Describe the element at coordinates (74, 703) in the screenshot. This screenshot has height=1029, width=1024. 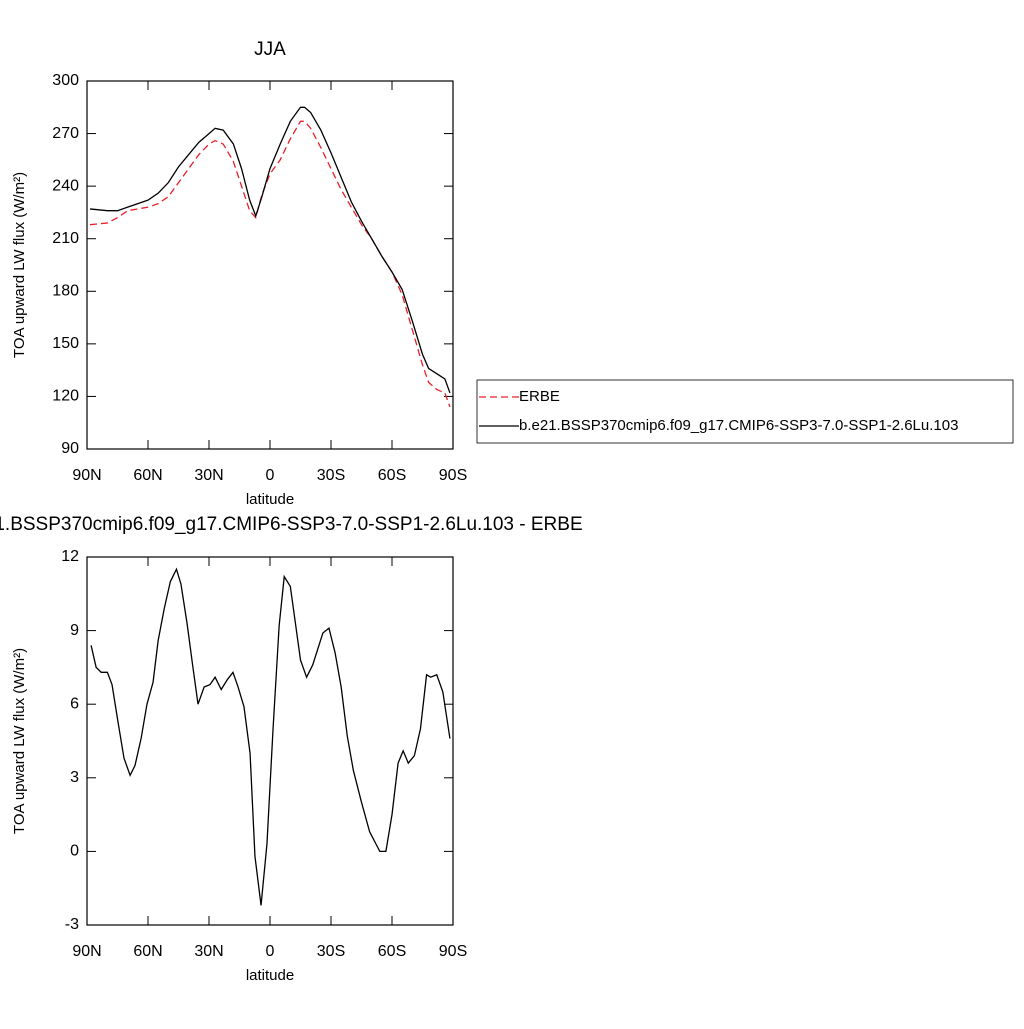
I see `y-tick-label: 6` at that location.